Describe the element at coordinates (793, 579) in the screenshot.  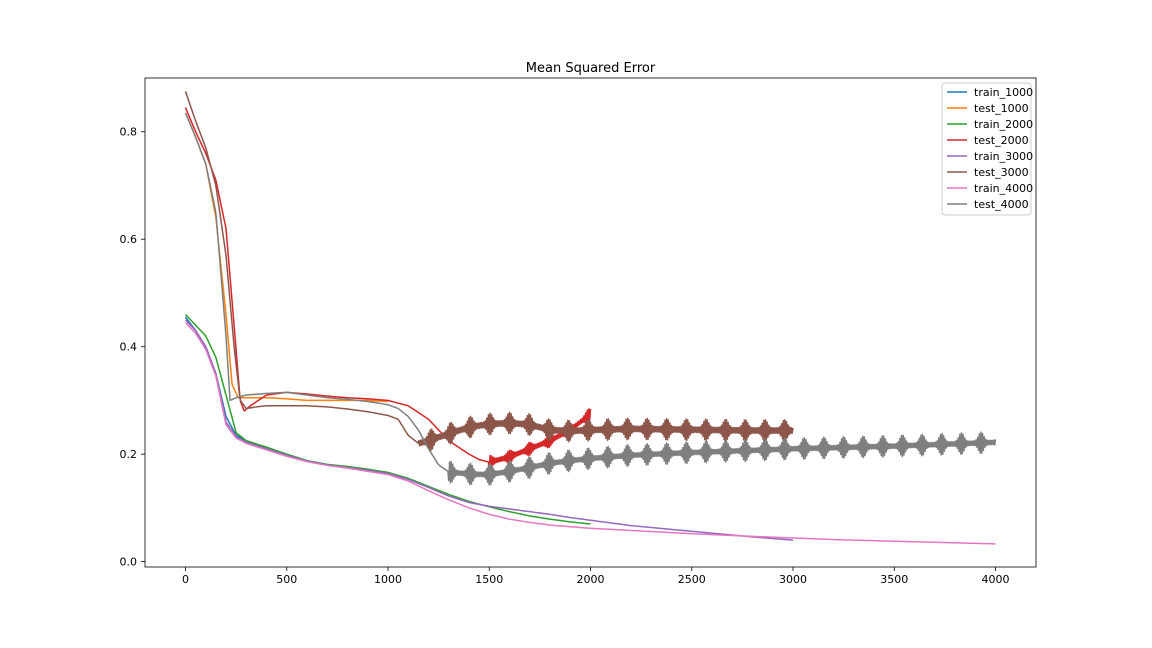
I see `x-tick-label: 3000` at that location.